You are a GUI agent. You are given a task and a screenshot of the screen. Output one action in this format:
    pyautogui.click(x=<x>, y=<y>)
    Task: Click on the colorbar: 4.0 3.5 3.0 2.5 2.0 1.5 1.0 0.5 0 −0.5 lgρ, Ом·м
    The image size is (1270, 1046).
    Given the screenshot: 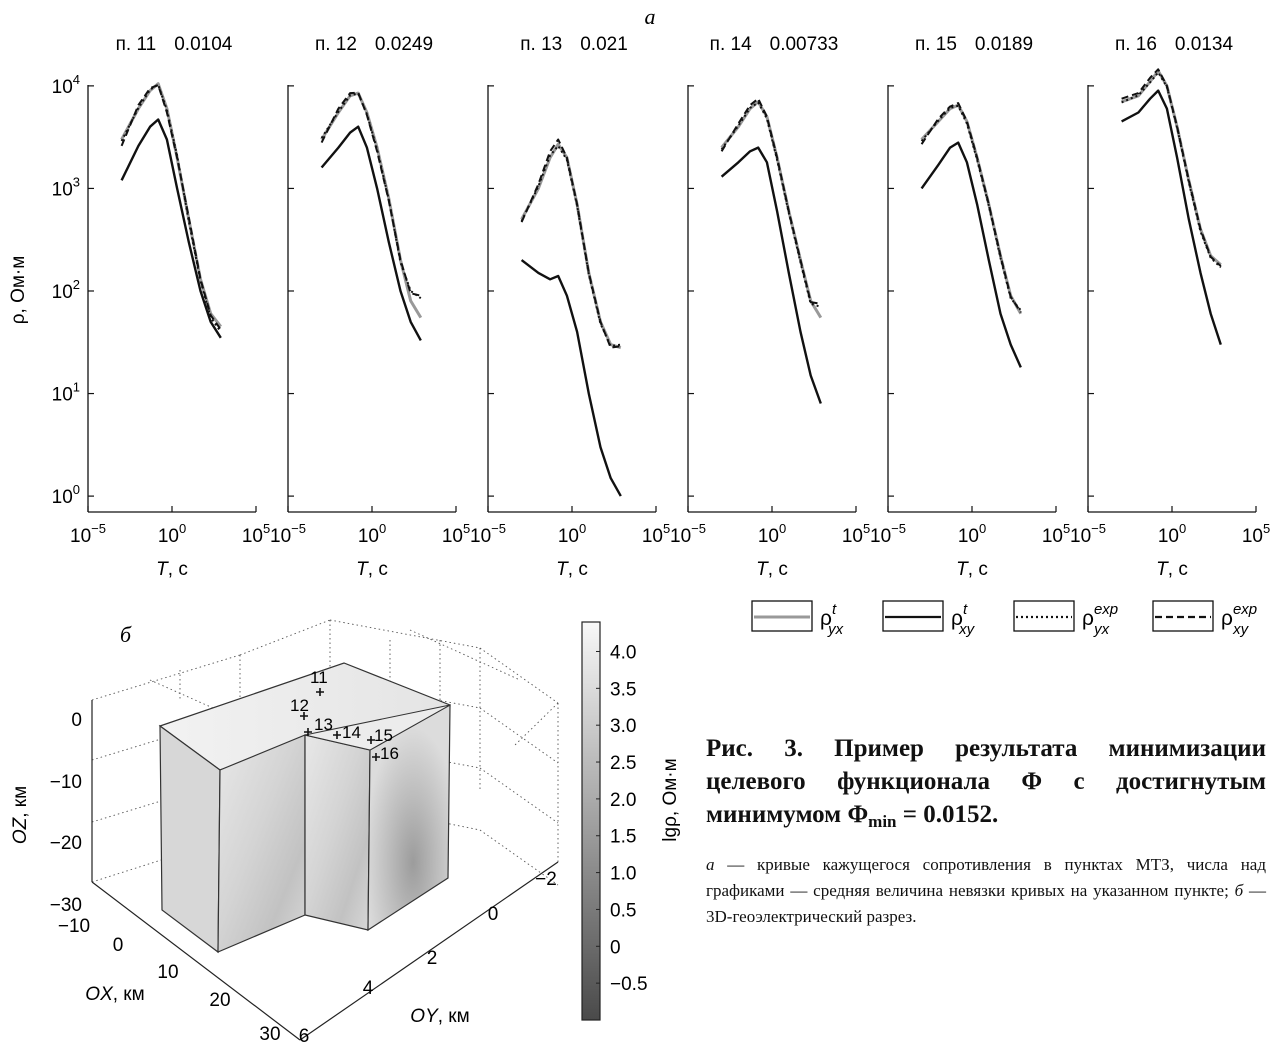 What is the action you would take?
    pyautogui.click(x=631, y=821)
    